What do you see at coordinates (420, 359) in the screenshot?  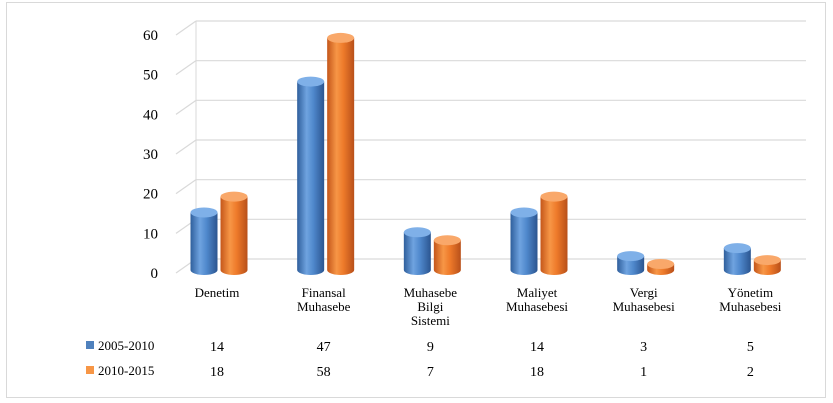 I see `data-table: 2005-2010 14 47 9 14 3 5 2010-2015 18 58 7 18 1 2` at bounding box center [420, 359].